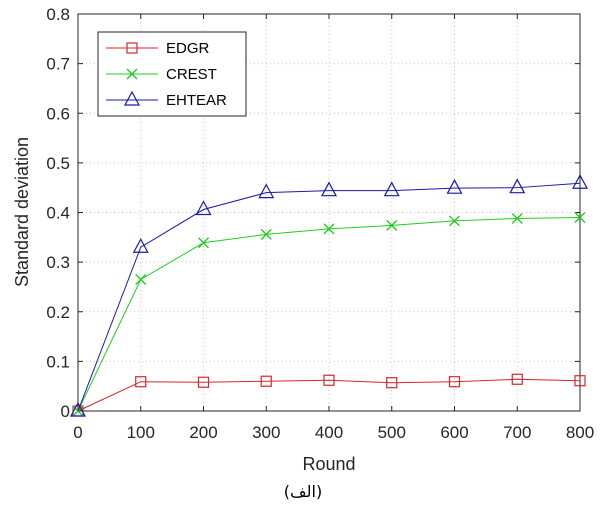 The width and height of the screenshot is (606, 513). Describe the element at coordinates (329, 432) in the screenshot. I see `x-tick-label: 400` at that location.